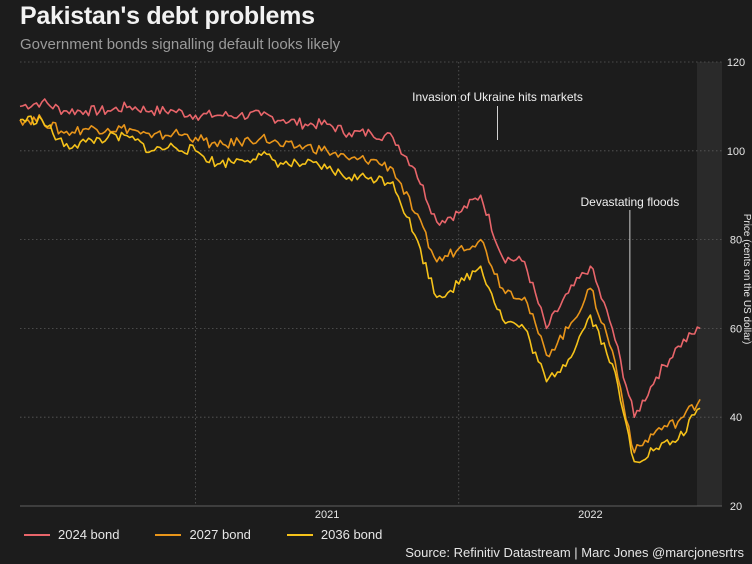  Describe the element at coordinates (351, 534) in the screenshot. I see `legend-label-2036: 2036 bond` at that location.